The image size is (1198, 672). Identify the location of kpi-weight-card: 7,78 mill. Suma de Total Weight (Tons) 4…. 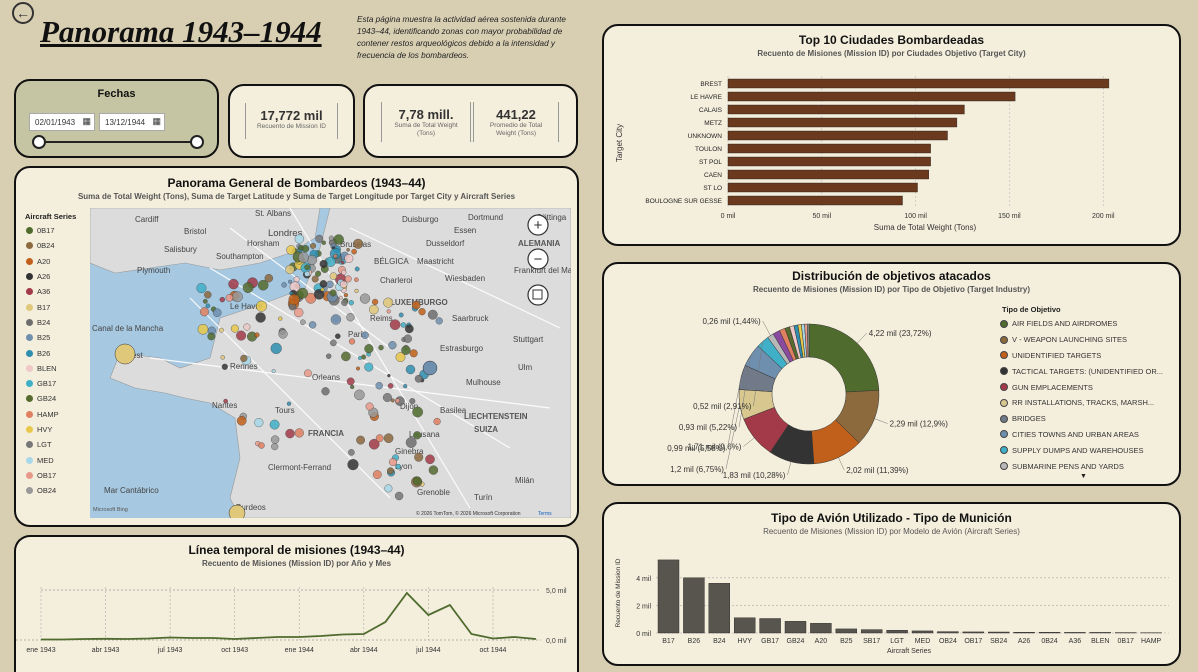
(470, 121).